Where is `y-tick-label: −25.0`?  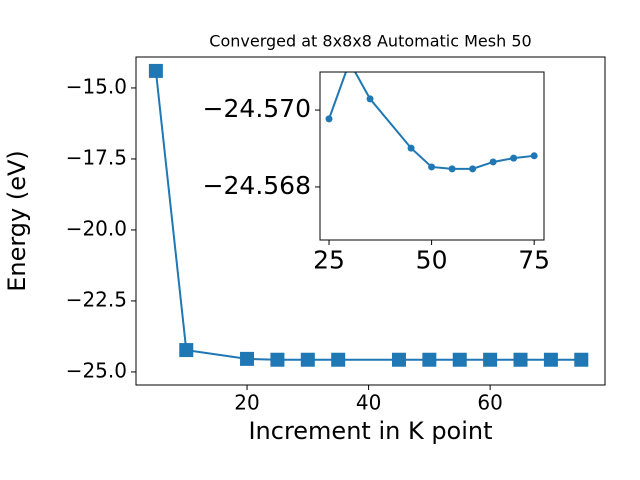
y-tick-label: −25.0 is located at coordinates (96, 370).